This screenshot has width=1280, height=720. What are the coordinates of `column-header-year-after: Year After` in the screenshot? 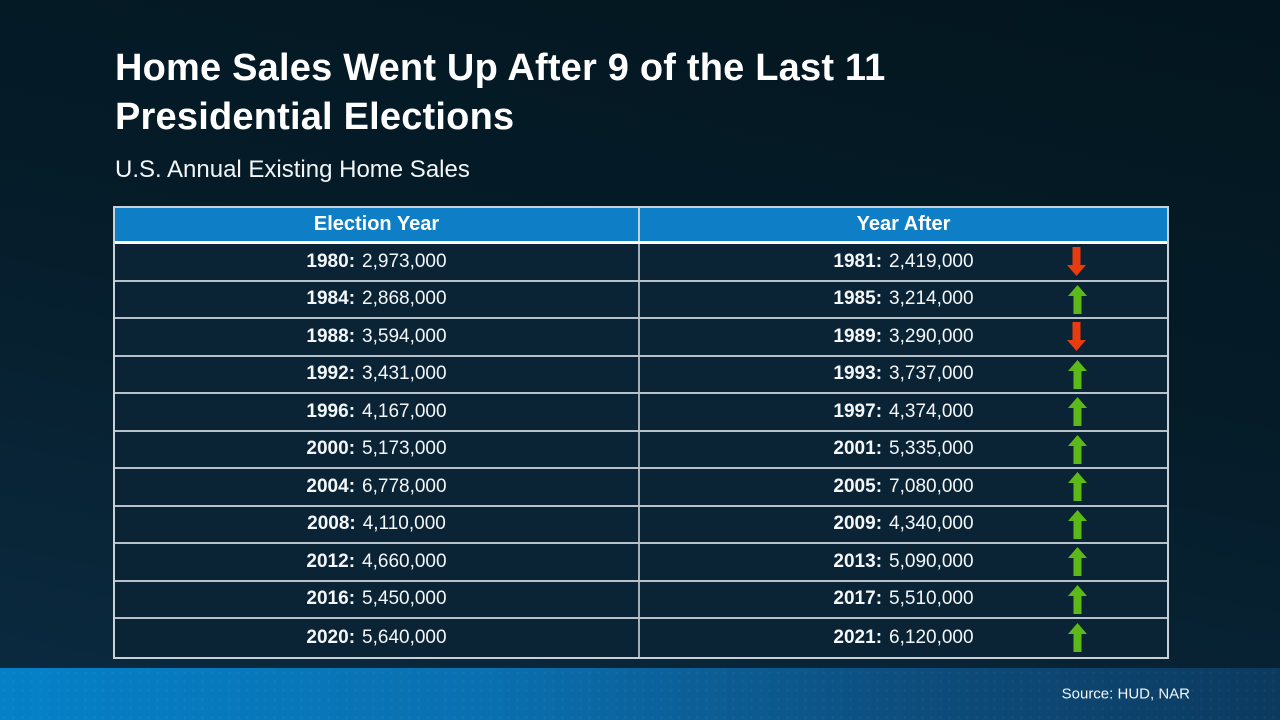 It's located at (903, 224).